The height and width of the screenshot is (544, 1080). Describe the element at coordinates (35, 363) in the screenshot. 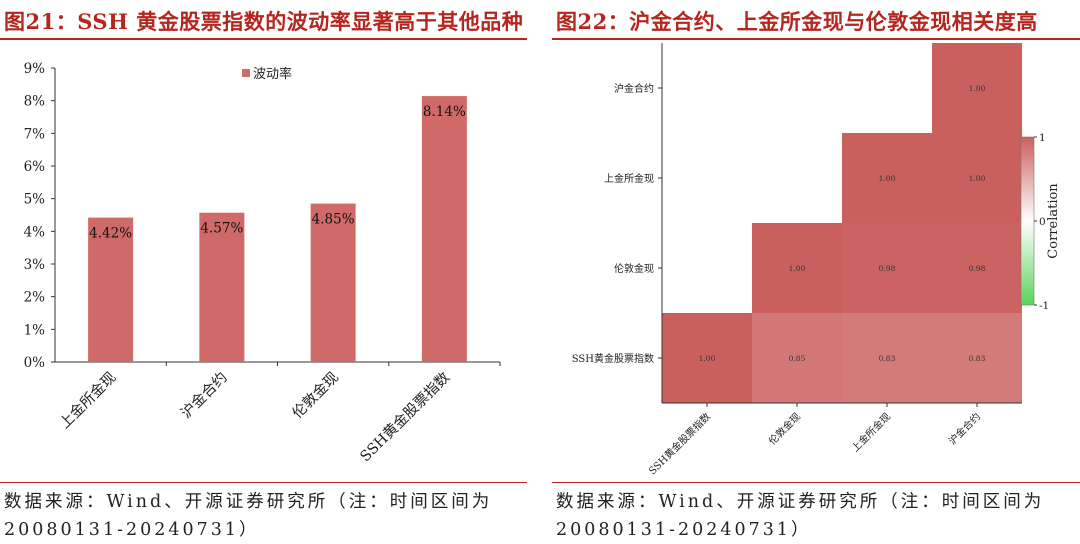

I see `y-tick-label: 0%` at that location.